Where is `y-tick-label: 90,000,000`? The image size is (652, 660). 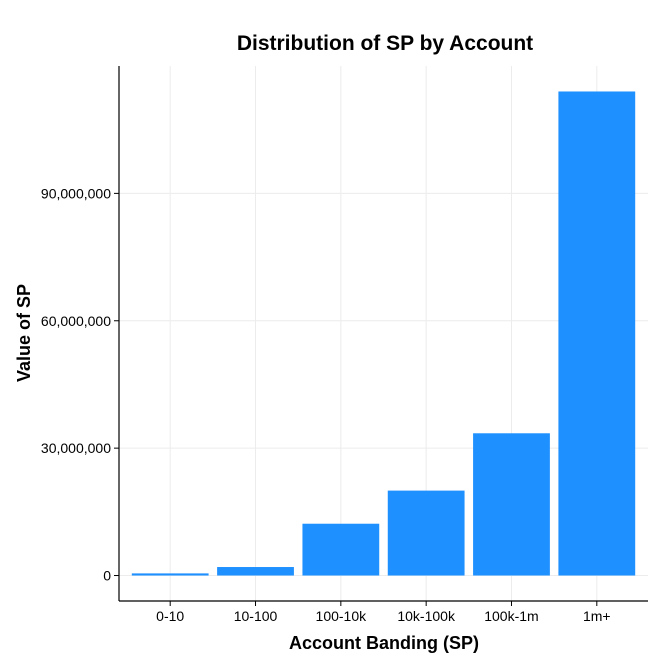
y-tick-label: 90,000,000 is located at coordinates (76, 193).